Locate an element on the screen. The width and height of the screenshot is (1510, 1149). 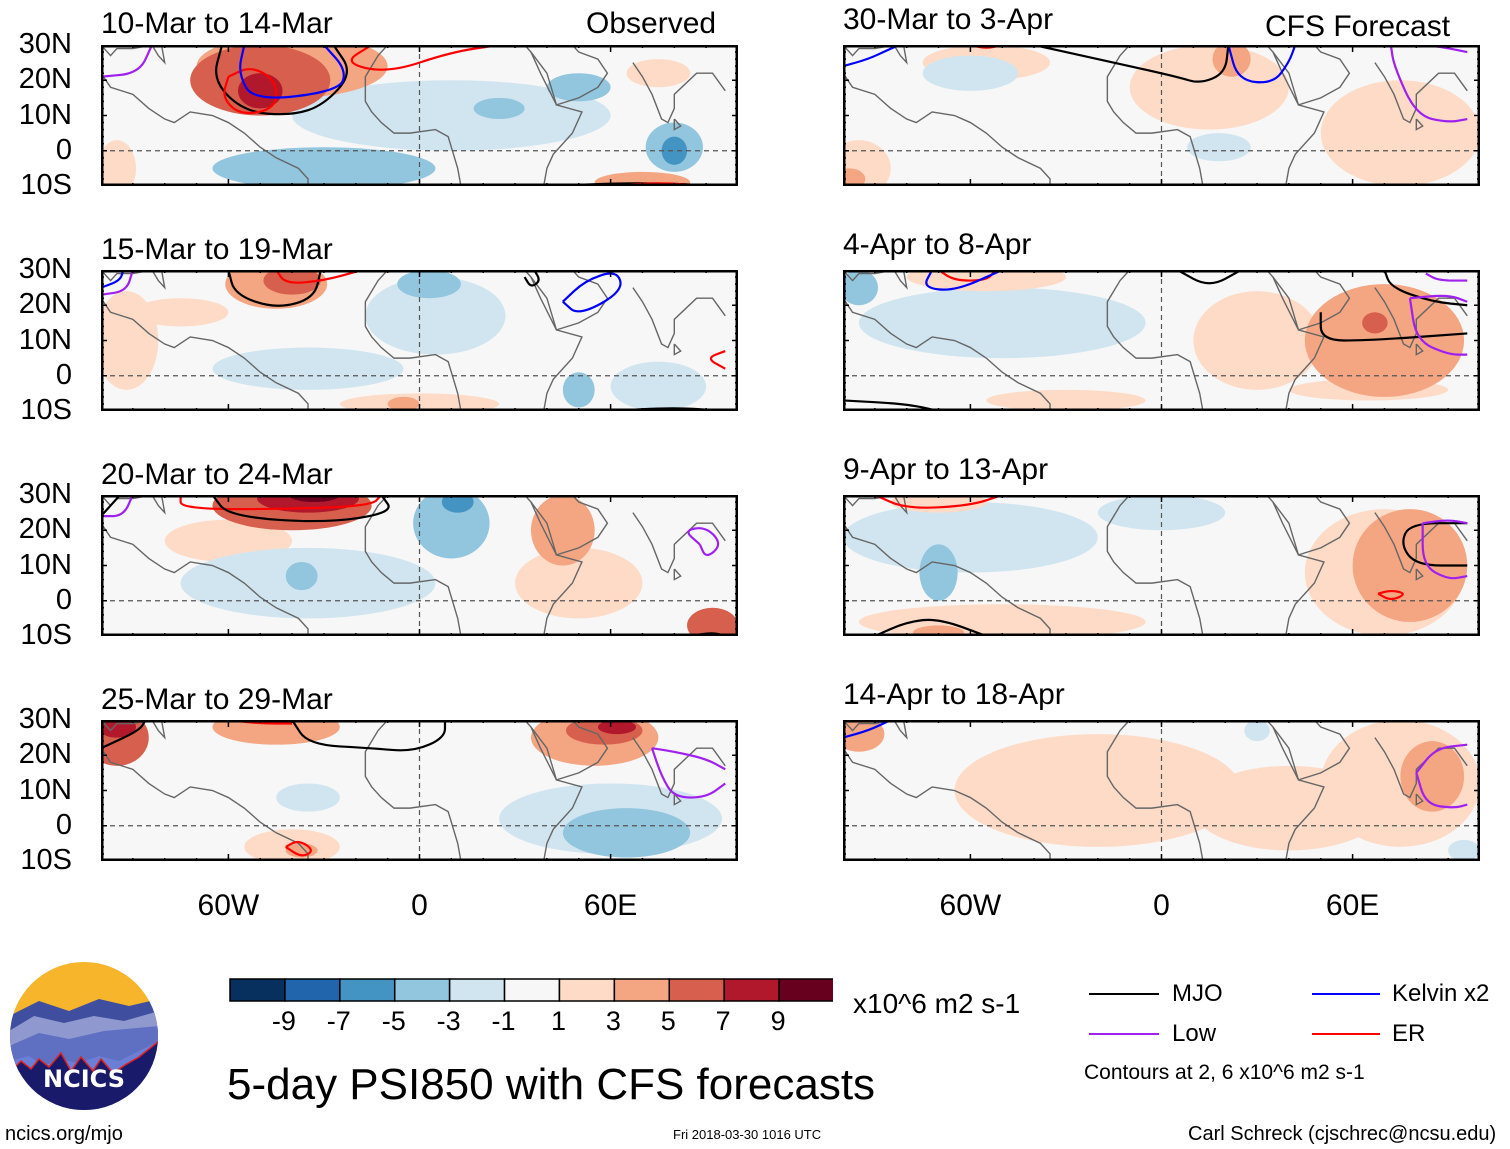
legend-label-mjo: MJO is located at coordinates (1197, 993).